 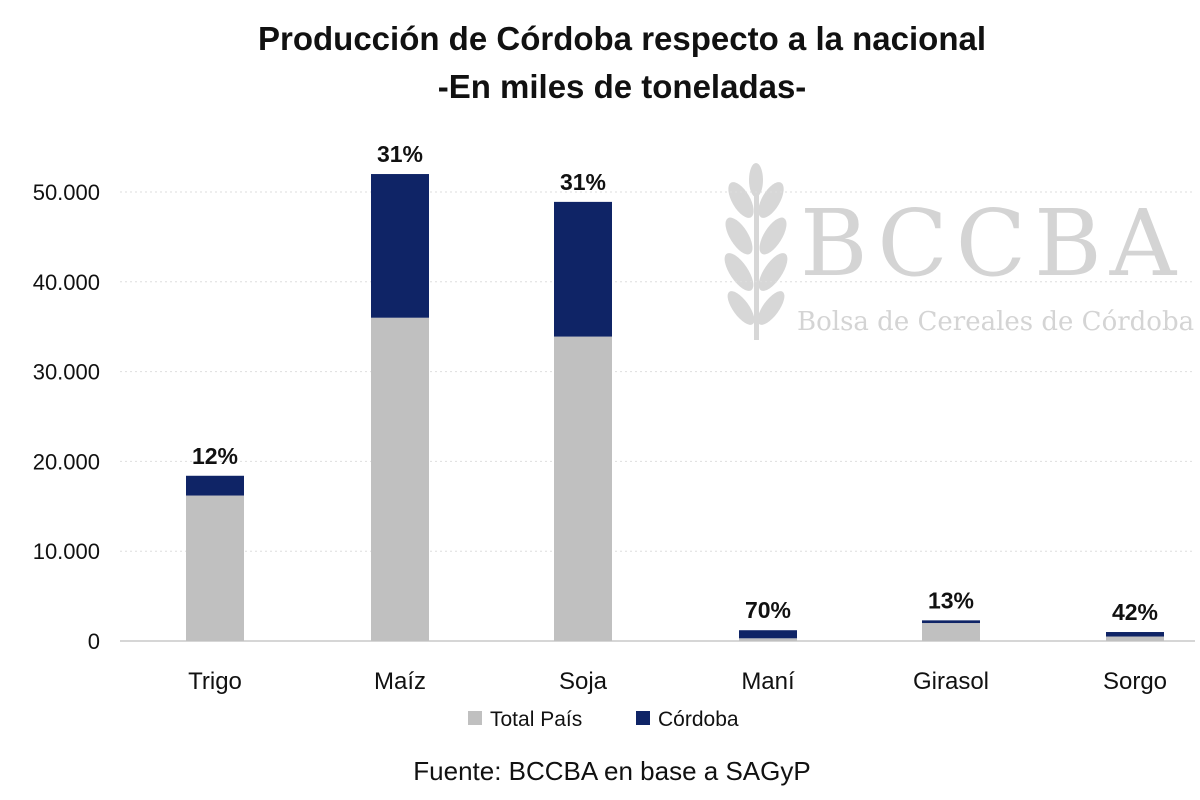 I want to click on y-tick-label: 30.000, so click(x=66, y=372).